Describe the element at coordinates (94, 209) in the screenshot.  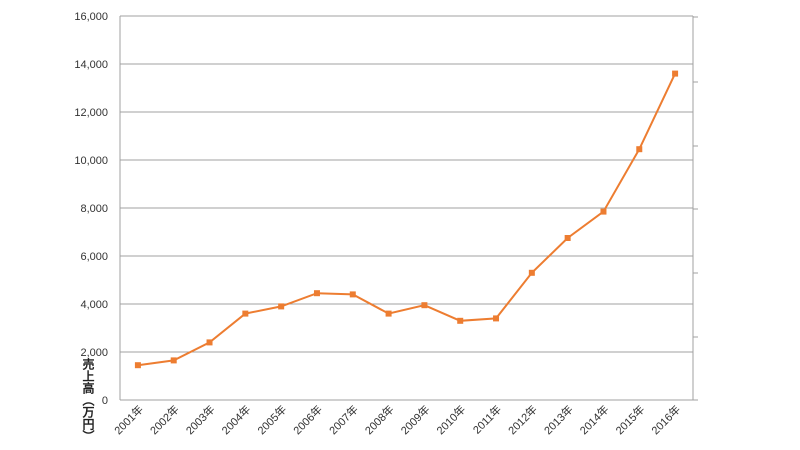
I see `y-tick-label: 8,000` at that location.